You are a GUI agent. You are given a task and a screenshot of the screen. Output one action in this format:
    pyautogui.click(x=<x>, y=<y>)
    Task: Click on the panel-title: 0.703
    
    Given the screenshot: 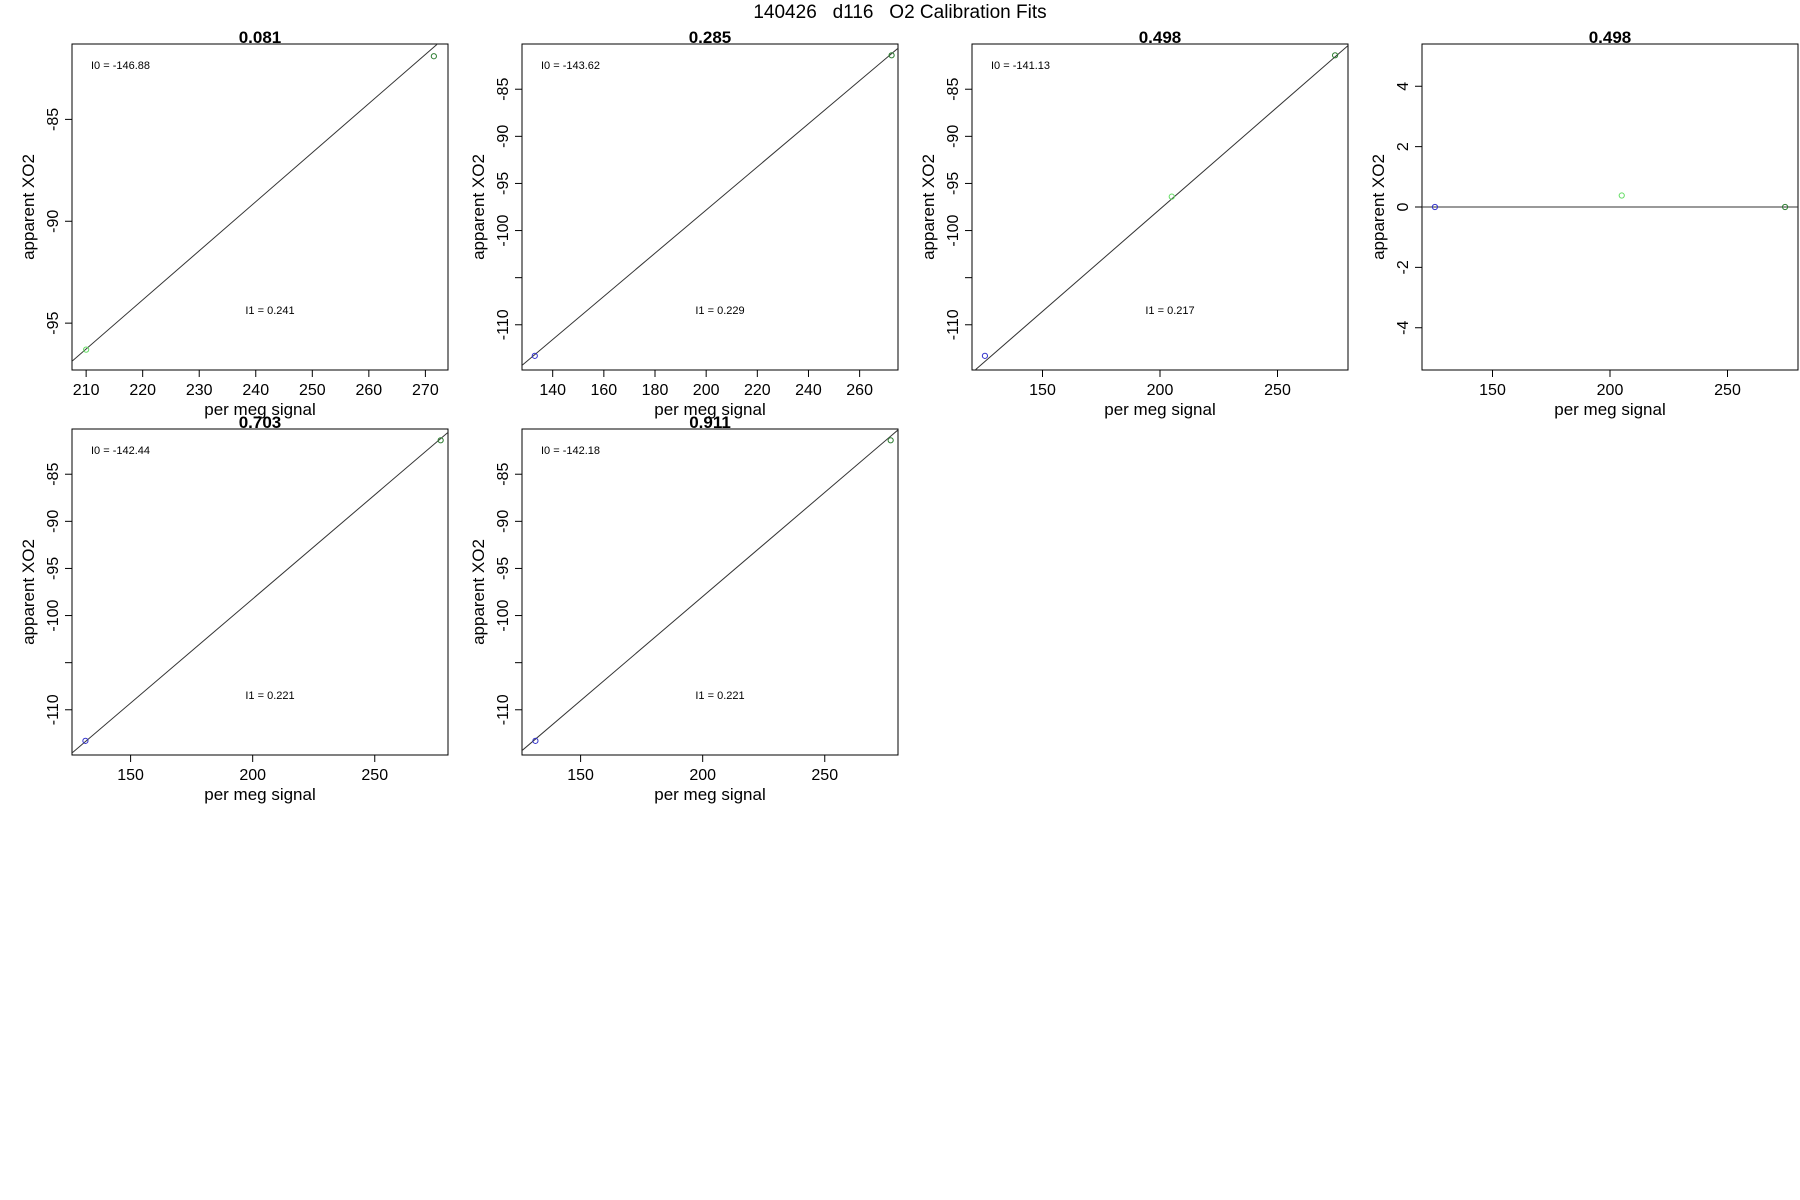 What is the action you would take?
    pyautogui.click(x=260, y=422)
    